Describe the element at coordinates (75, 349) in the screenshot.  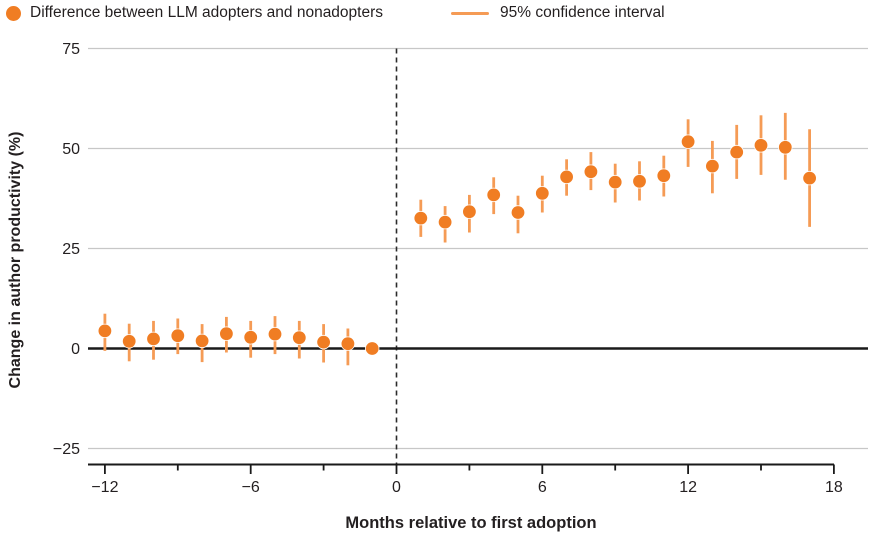
I see `y-tick-label: 0` at that location.